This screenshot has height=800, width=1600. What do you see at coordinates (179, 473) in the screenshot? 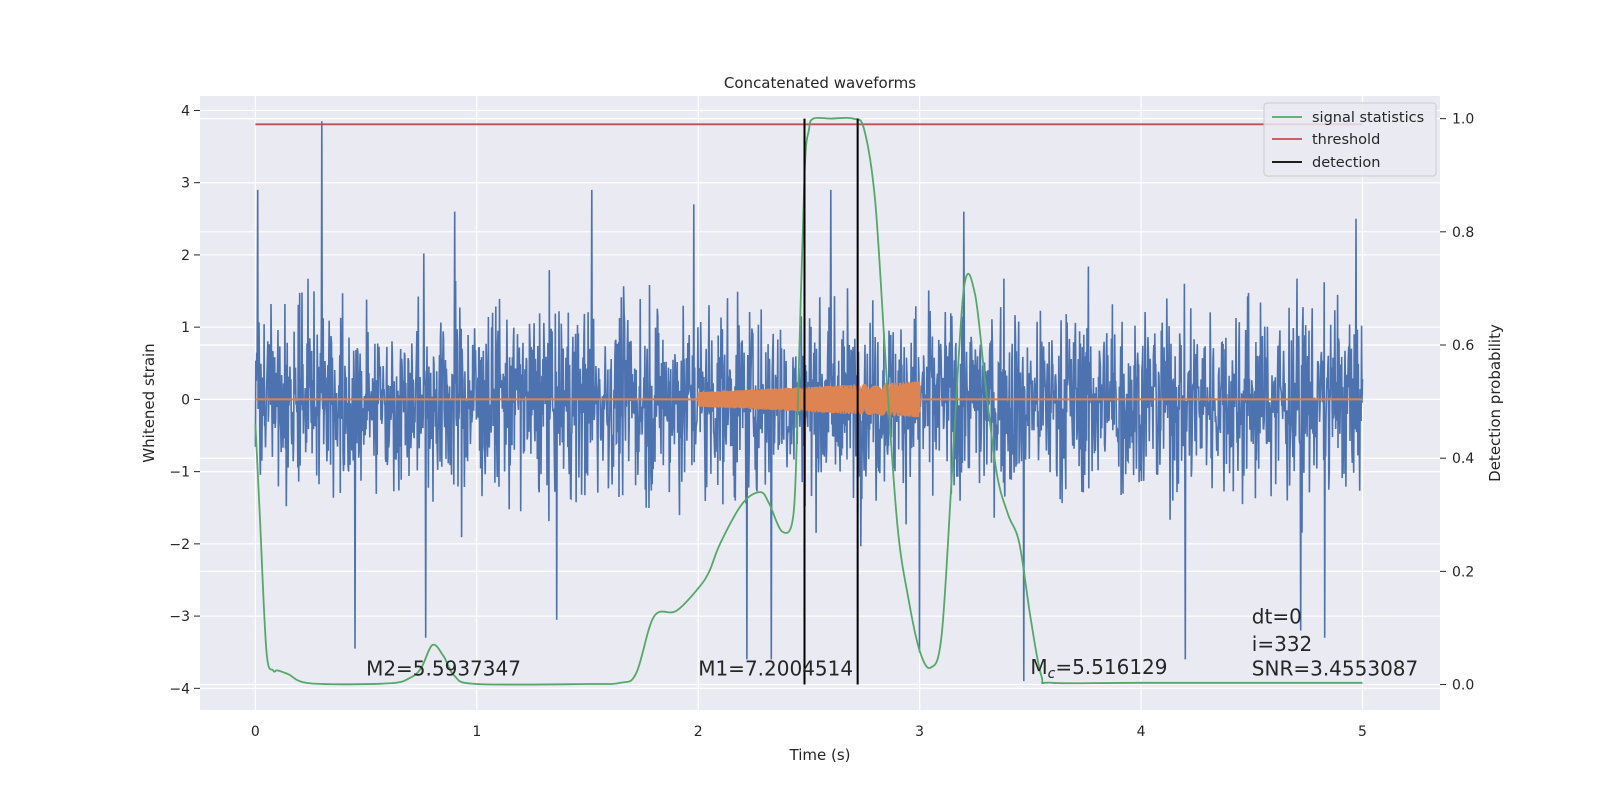
I see `y-tick-label: −1` at bounding box center [179, 473].